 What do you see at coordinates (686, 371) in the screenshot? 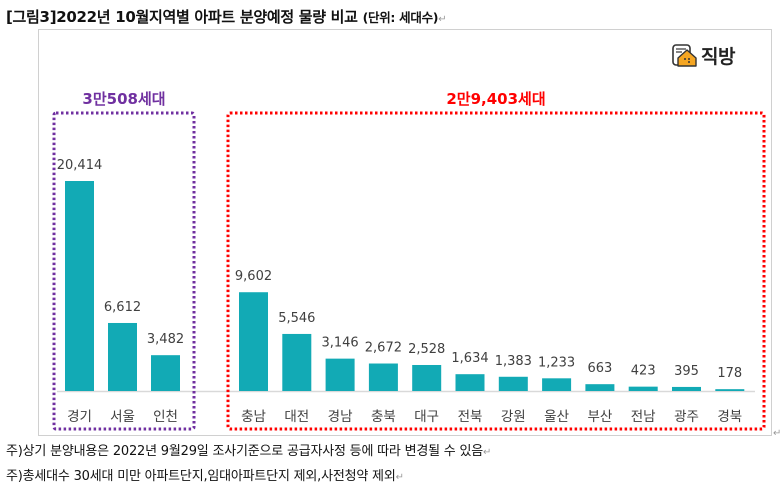
I see `data-label: 395` at bounding box center [686, 371].